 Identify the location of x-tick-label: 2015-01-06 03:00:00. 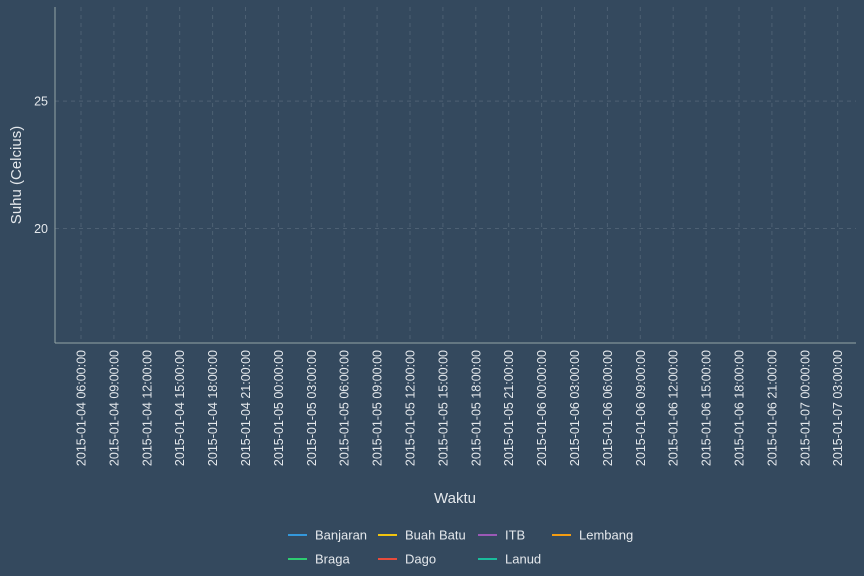
(575, 408).